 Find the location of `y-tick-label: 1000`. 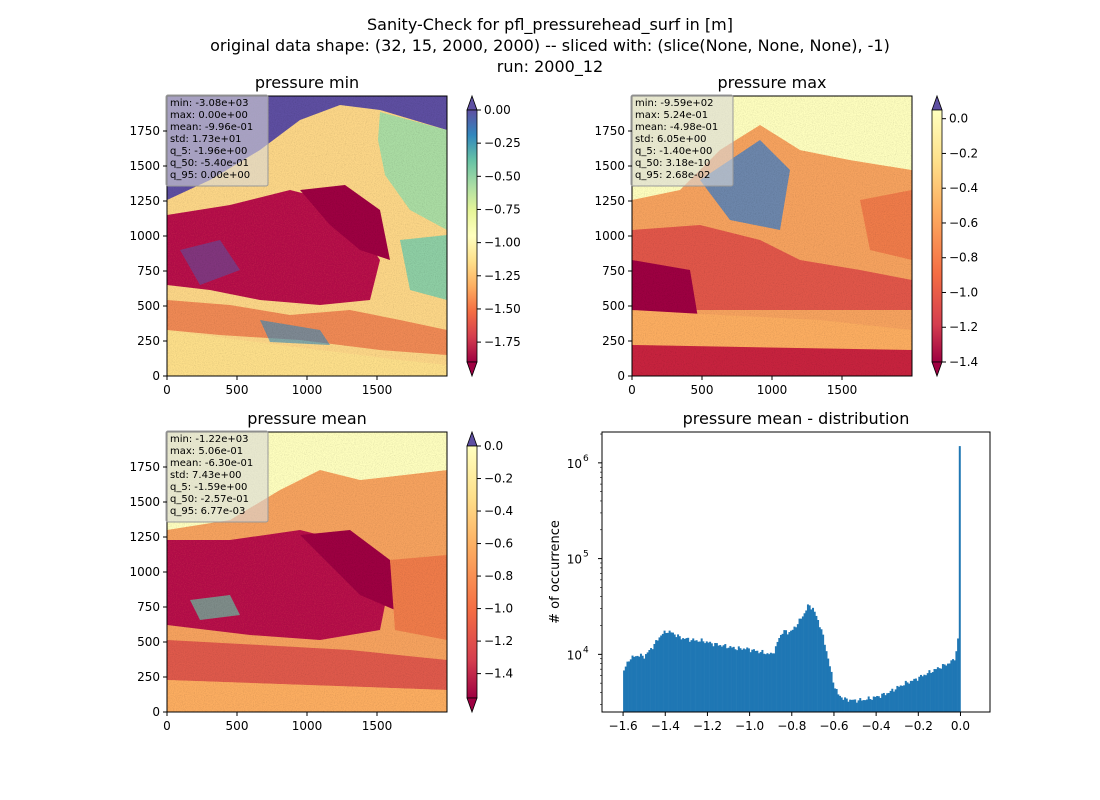

y-tick-label: 1000 is located at coordinates (144, 572).